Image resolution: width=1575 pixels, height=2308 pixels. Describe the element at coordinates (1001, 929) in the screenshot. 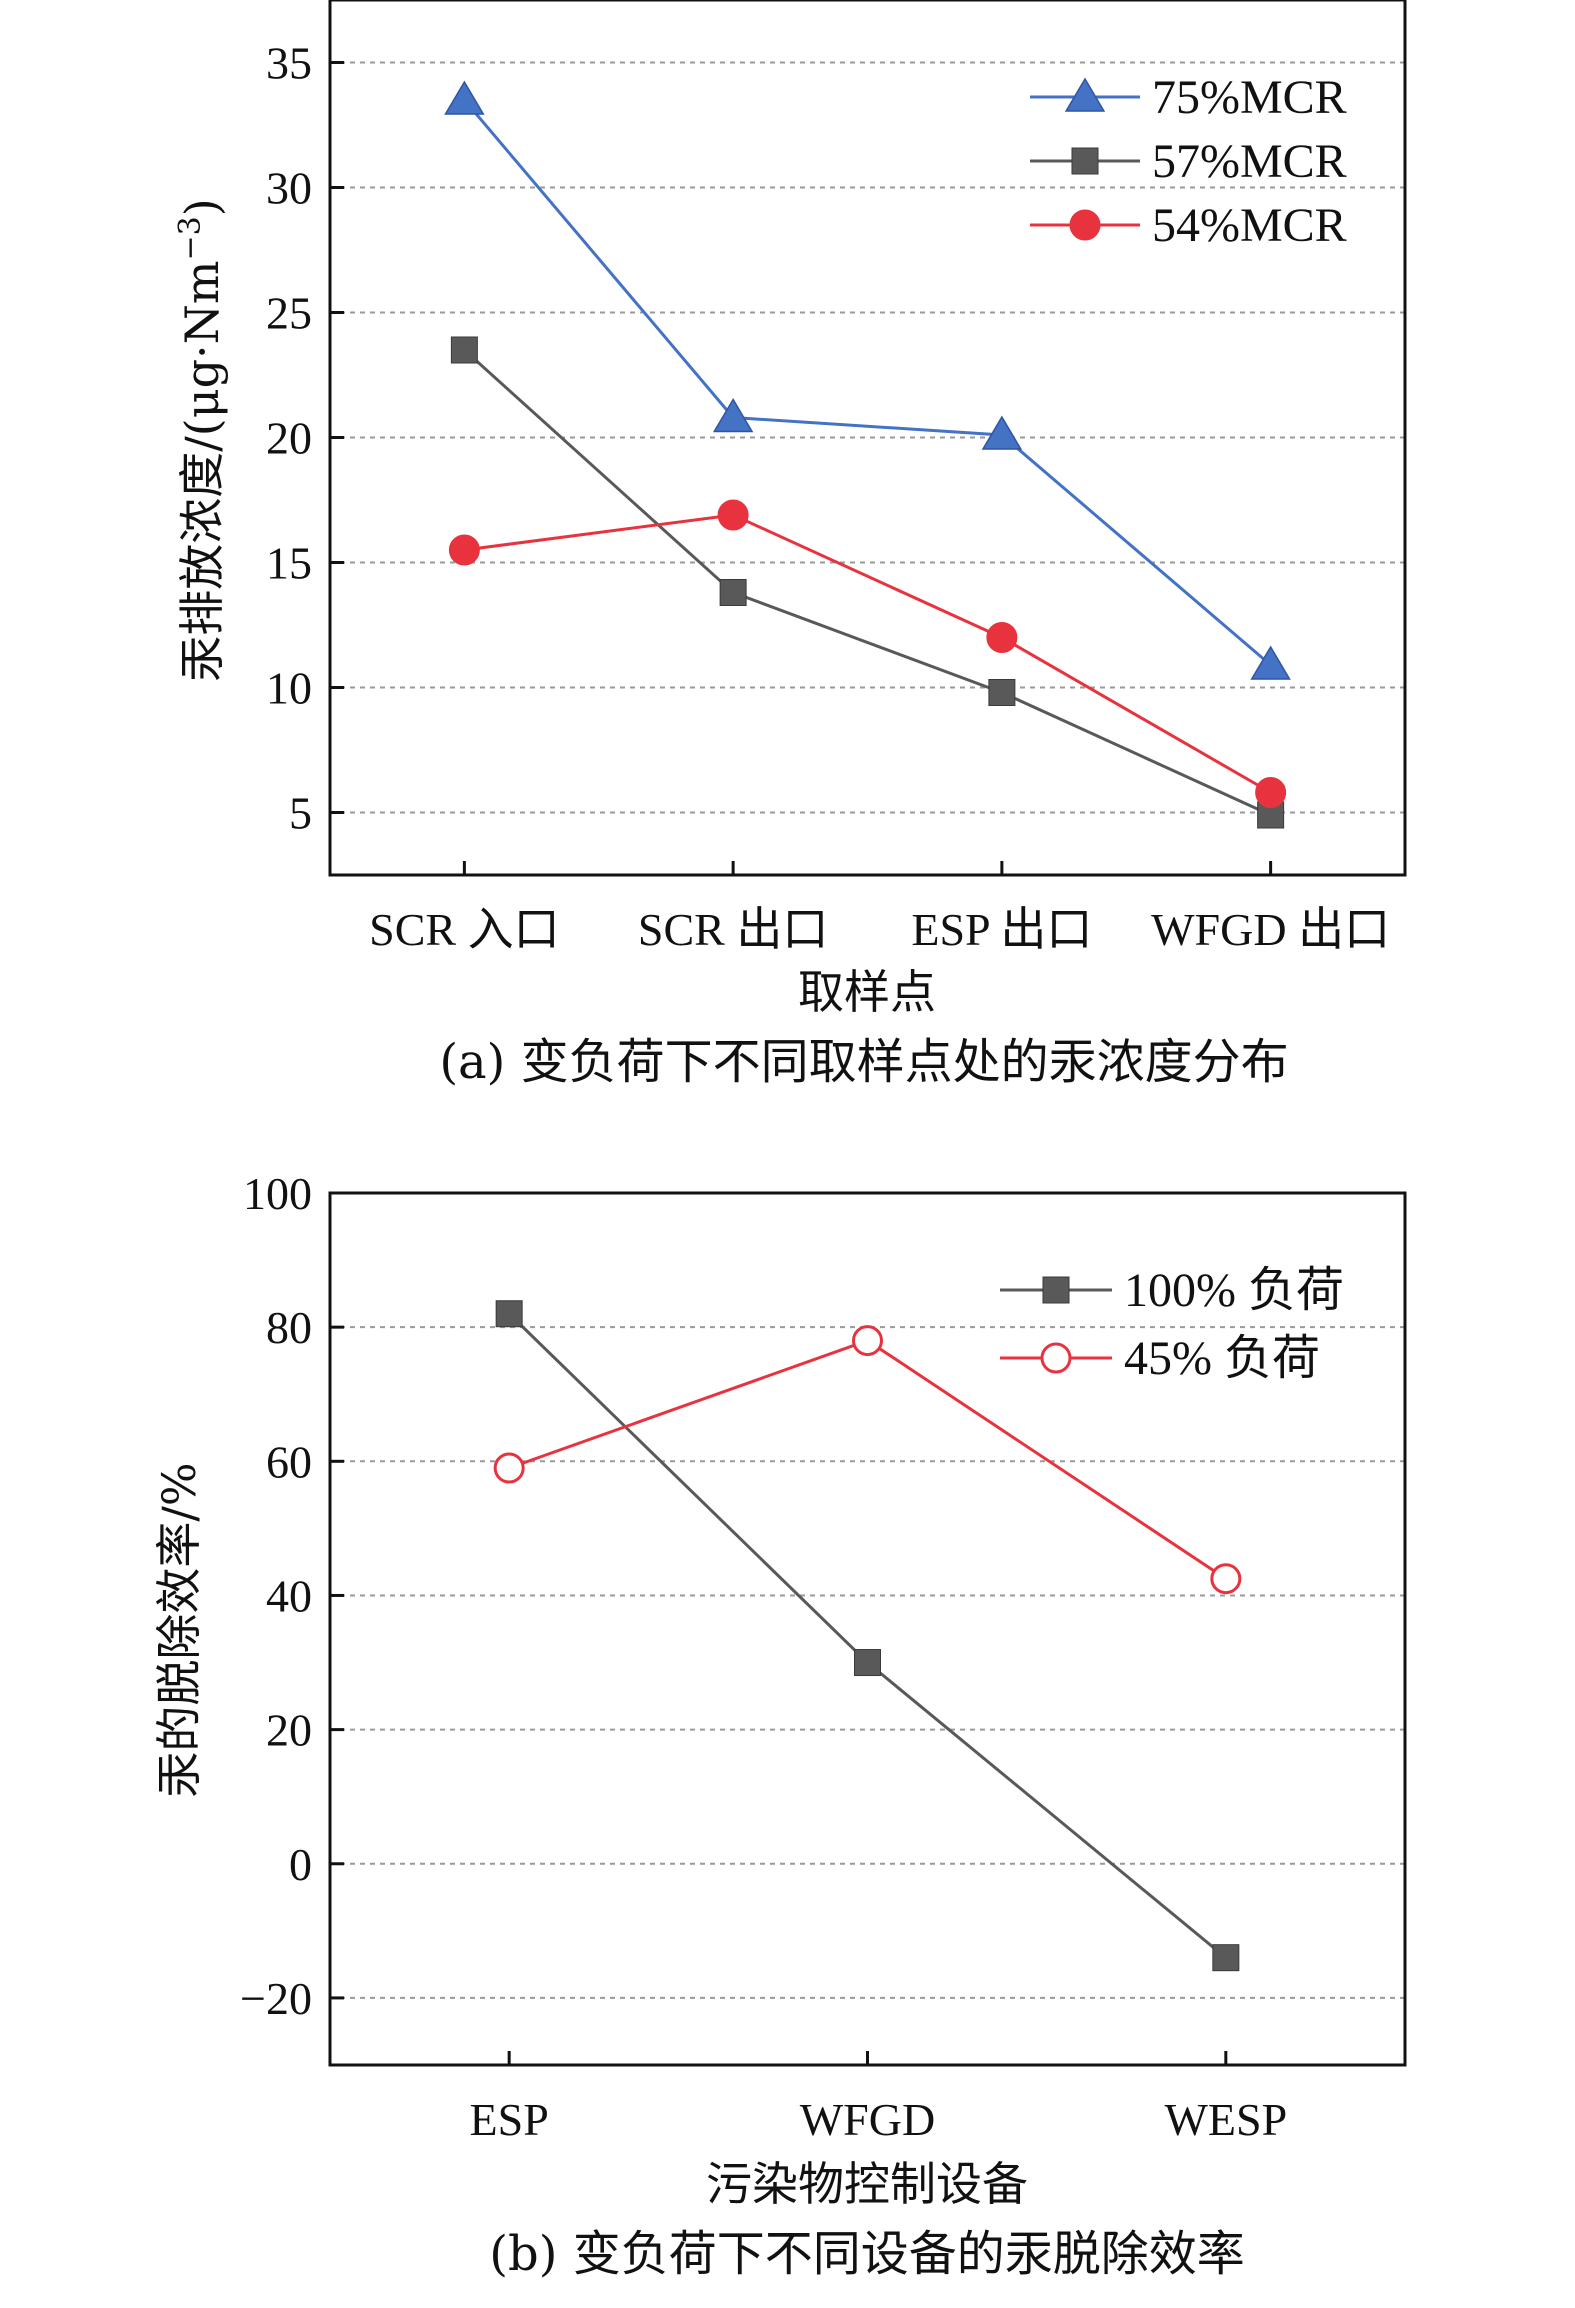

I see `chart-a-x-tick-label: ESP 出口` at that location.